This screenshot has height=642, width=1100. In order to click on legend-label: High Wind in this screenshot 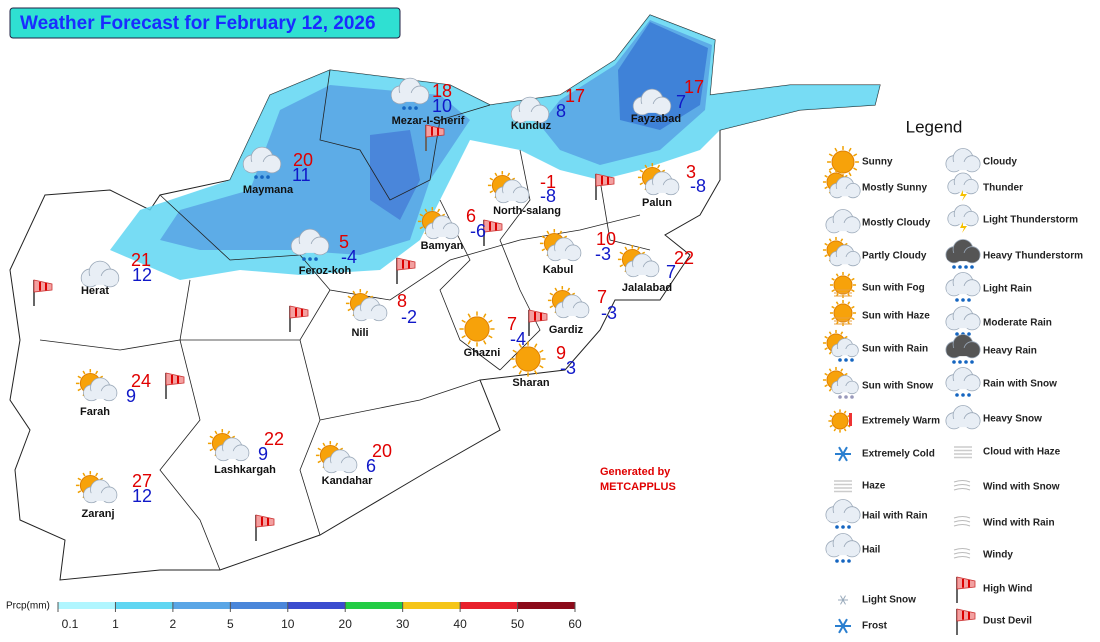, I will do `click(1007, 589)`.